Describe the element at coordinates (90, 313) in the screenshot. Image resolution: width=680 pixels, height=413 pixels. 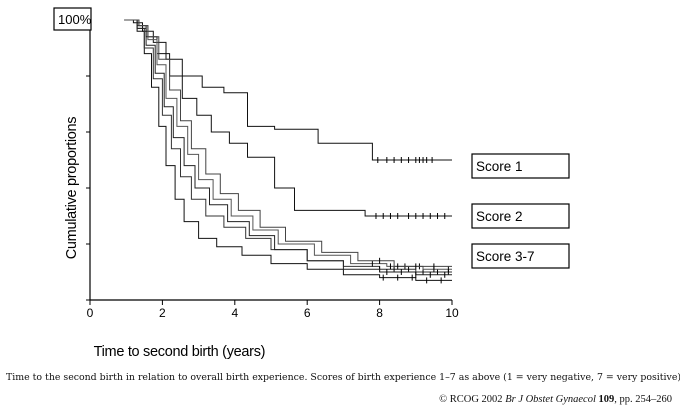
I see `x-tick-label: 0` at that location.